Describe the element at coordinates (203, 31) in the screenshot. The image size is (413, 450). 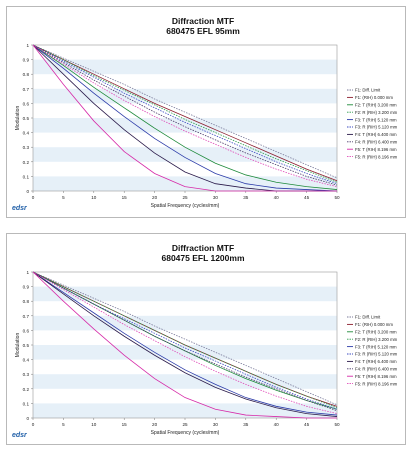
I see `chart-subtitle: 680475 EFL 95mm` at that location.